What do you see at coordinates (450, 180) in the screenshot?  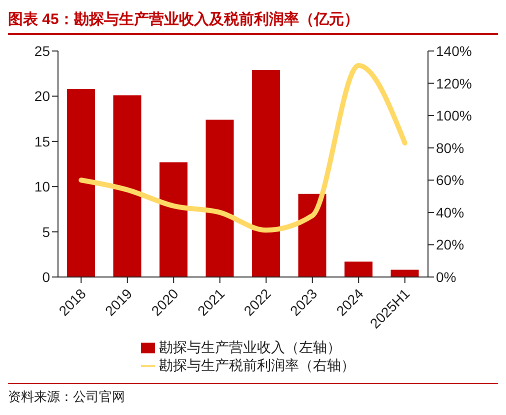 I see `y2-tick-label: 60%` at bounding box center [450, 180].